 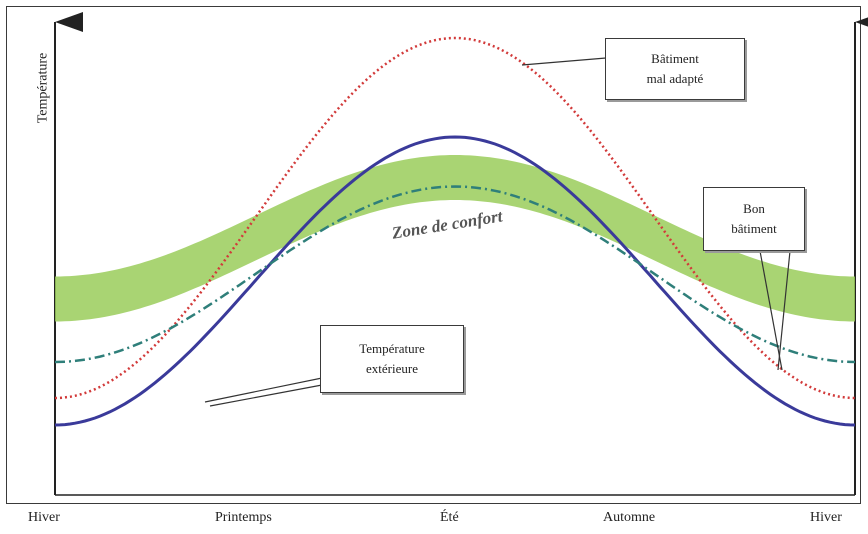 What do you see at coordinates (43, 88) in the screenshot?
I see `y-axis-label: Température` at bounding box center [43, 88].